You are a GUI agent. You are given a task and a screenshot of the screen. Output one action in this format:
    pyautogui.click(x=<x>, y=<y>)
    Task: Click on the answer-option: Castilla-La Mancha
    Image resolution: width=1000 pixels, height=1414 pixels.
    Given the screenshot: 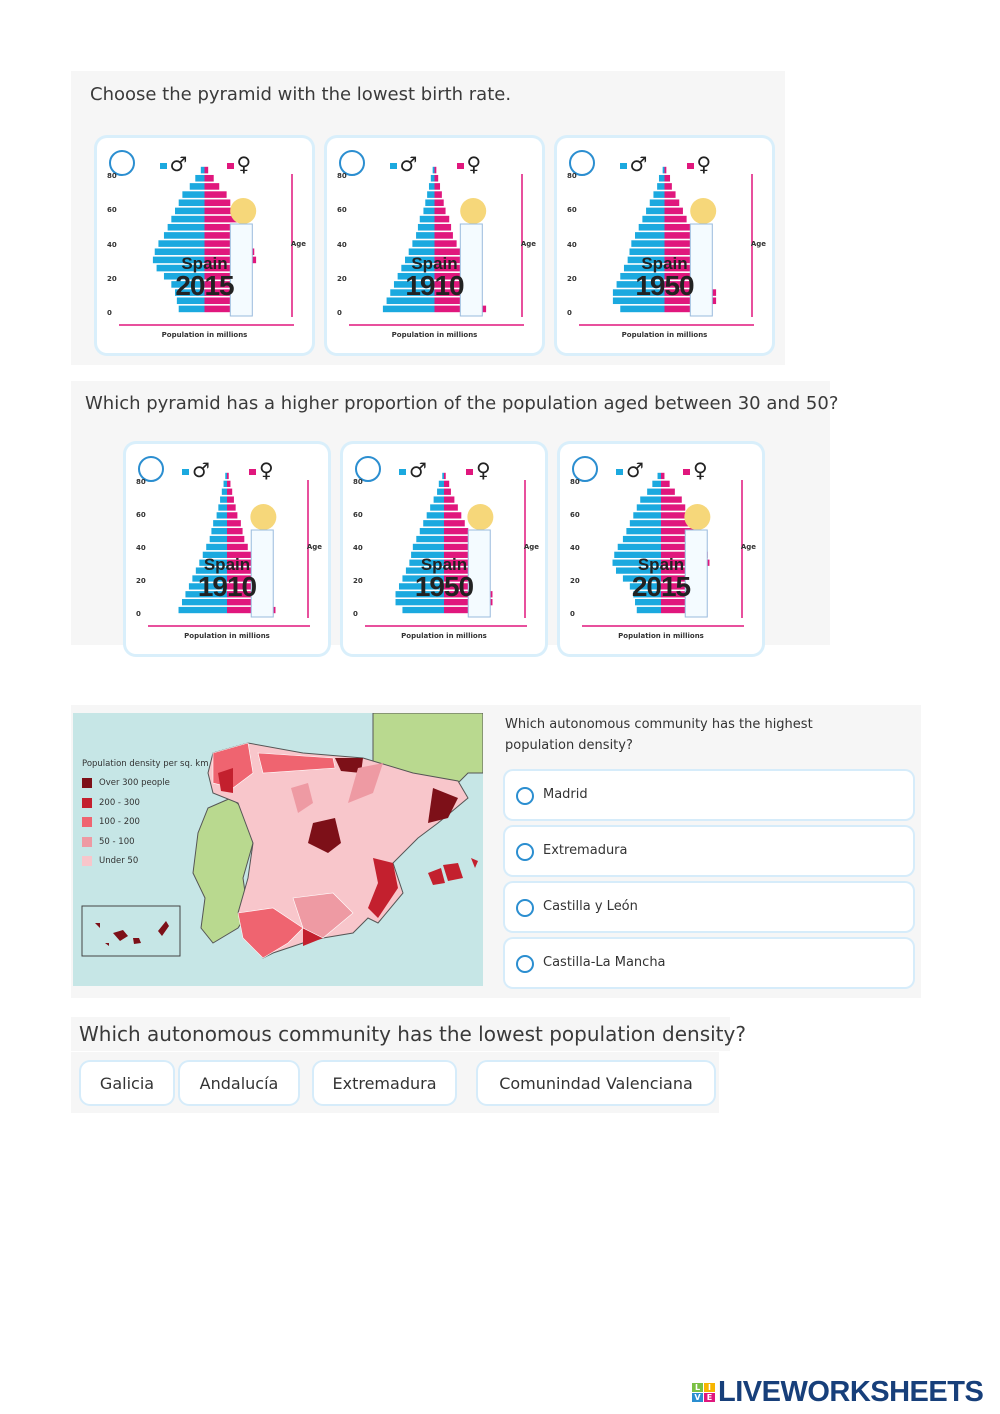 What is the action you would take?
    pyautogui.click(x=709, y=963)
    